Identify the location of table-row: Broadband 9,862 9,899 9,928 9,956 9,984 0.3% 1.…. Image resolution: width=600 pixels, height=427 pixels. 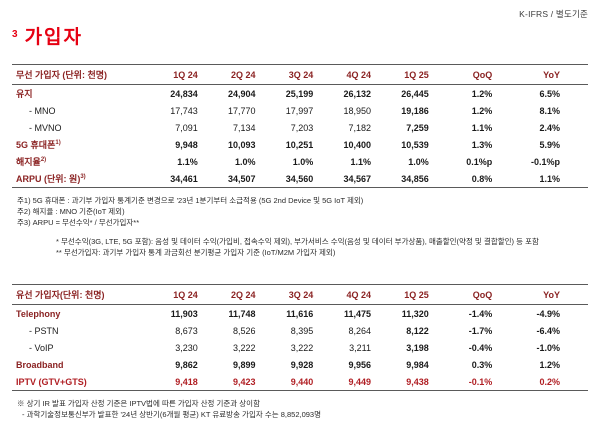
(300, 364).